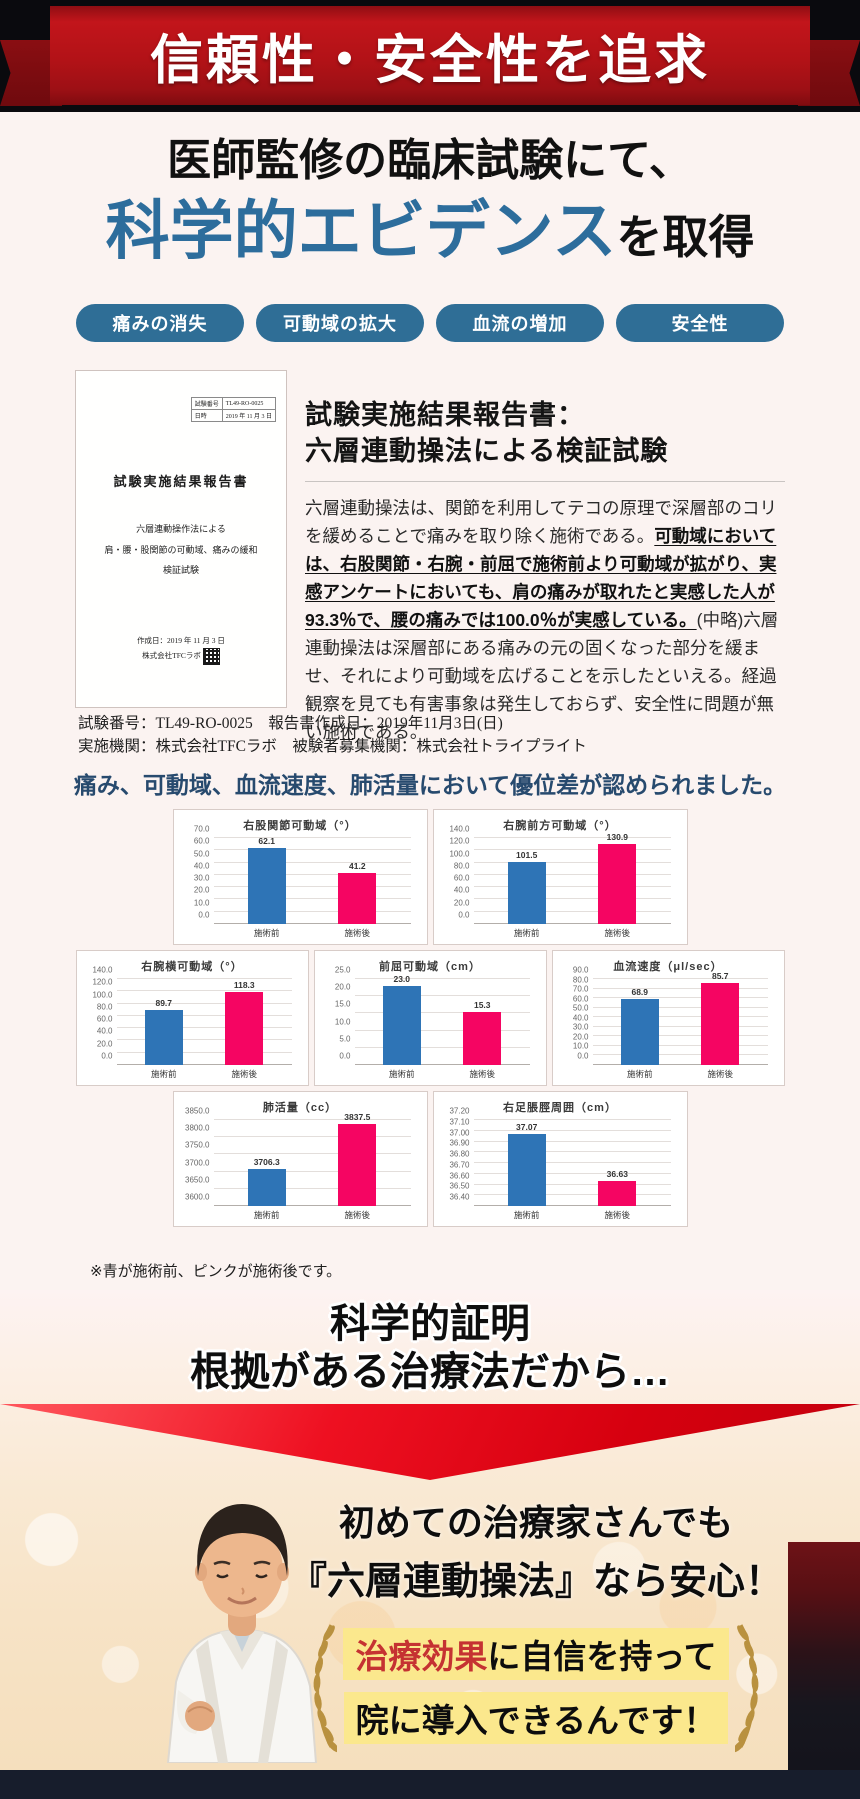 The height and width of the screenshot is (1799, 860). What do you see at coordinates (668, 967) in the screenshot?
I see `chart-title: 血流速度（μl/sec）` at bounding box center [668, 967].